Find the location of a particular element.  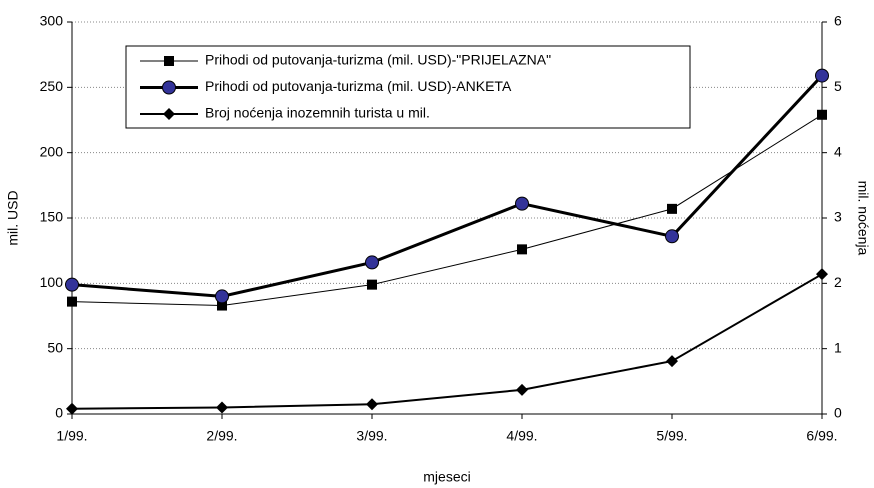

y2-tick-label: 5 is located at coordinates (838, 86).